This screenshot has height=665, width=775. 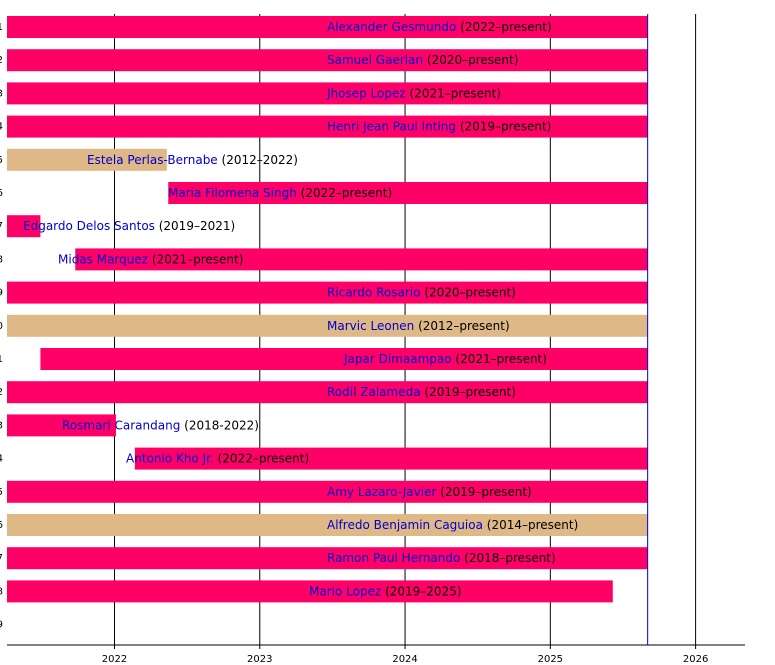 What do you see at coordinates (1, 525) in the screenshot?
I see `row-label: 16` at bounding box center [1, 525].